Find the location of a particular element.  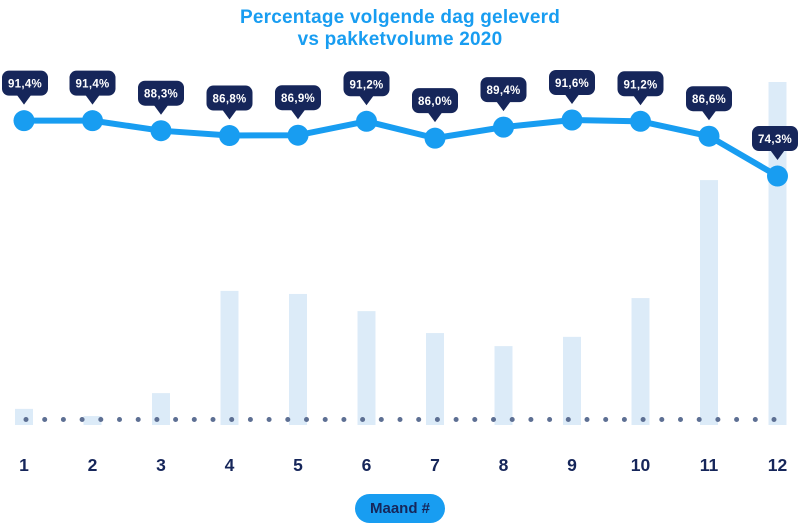

x-axis-label: 6 is located at coordinates (367, 465).